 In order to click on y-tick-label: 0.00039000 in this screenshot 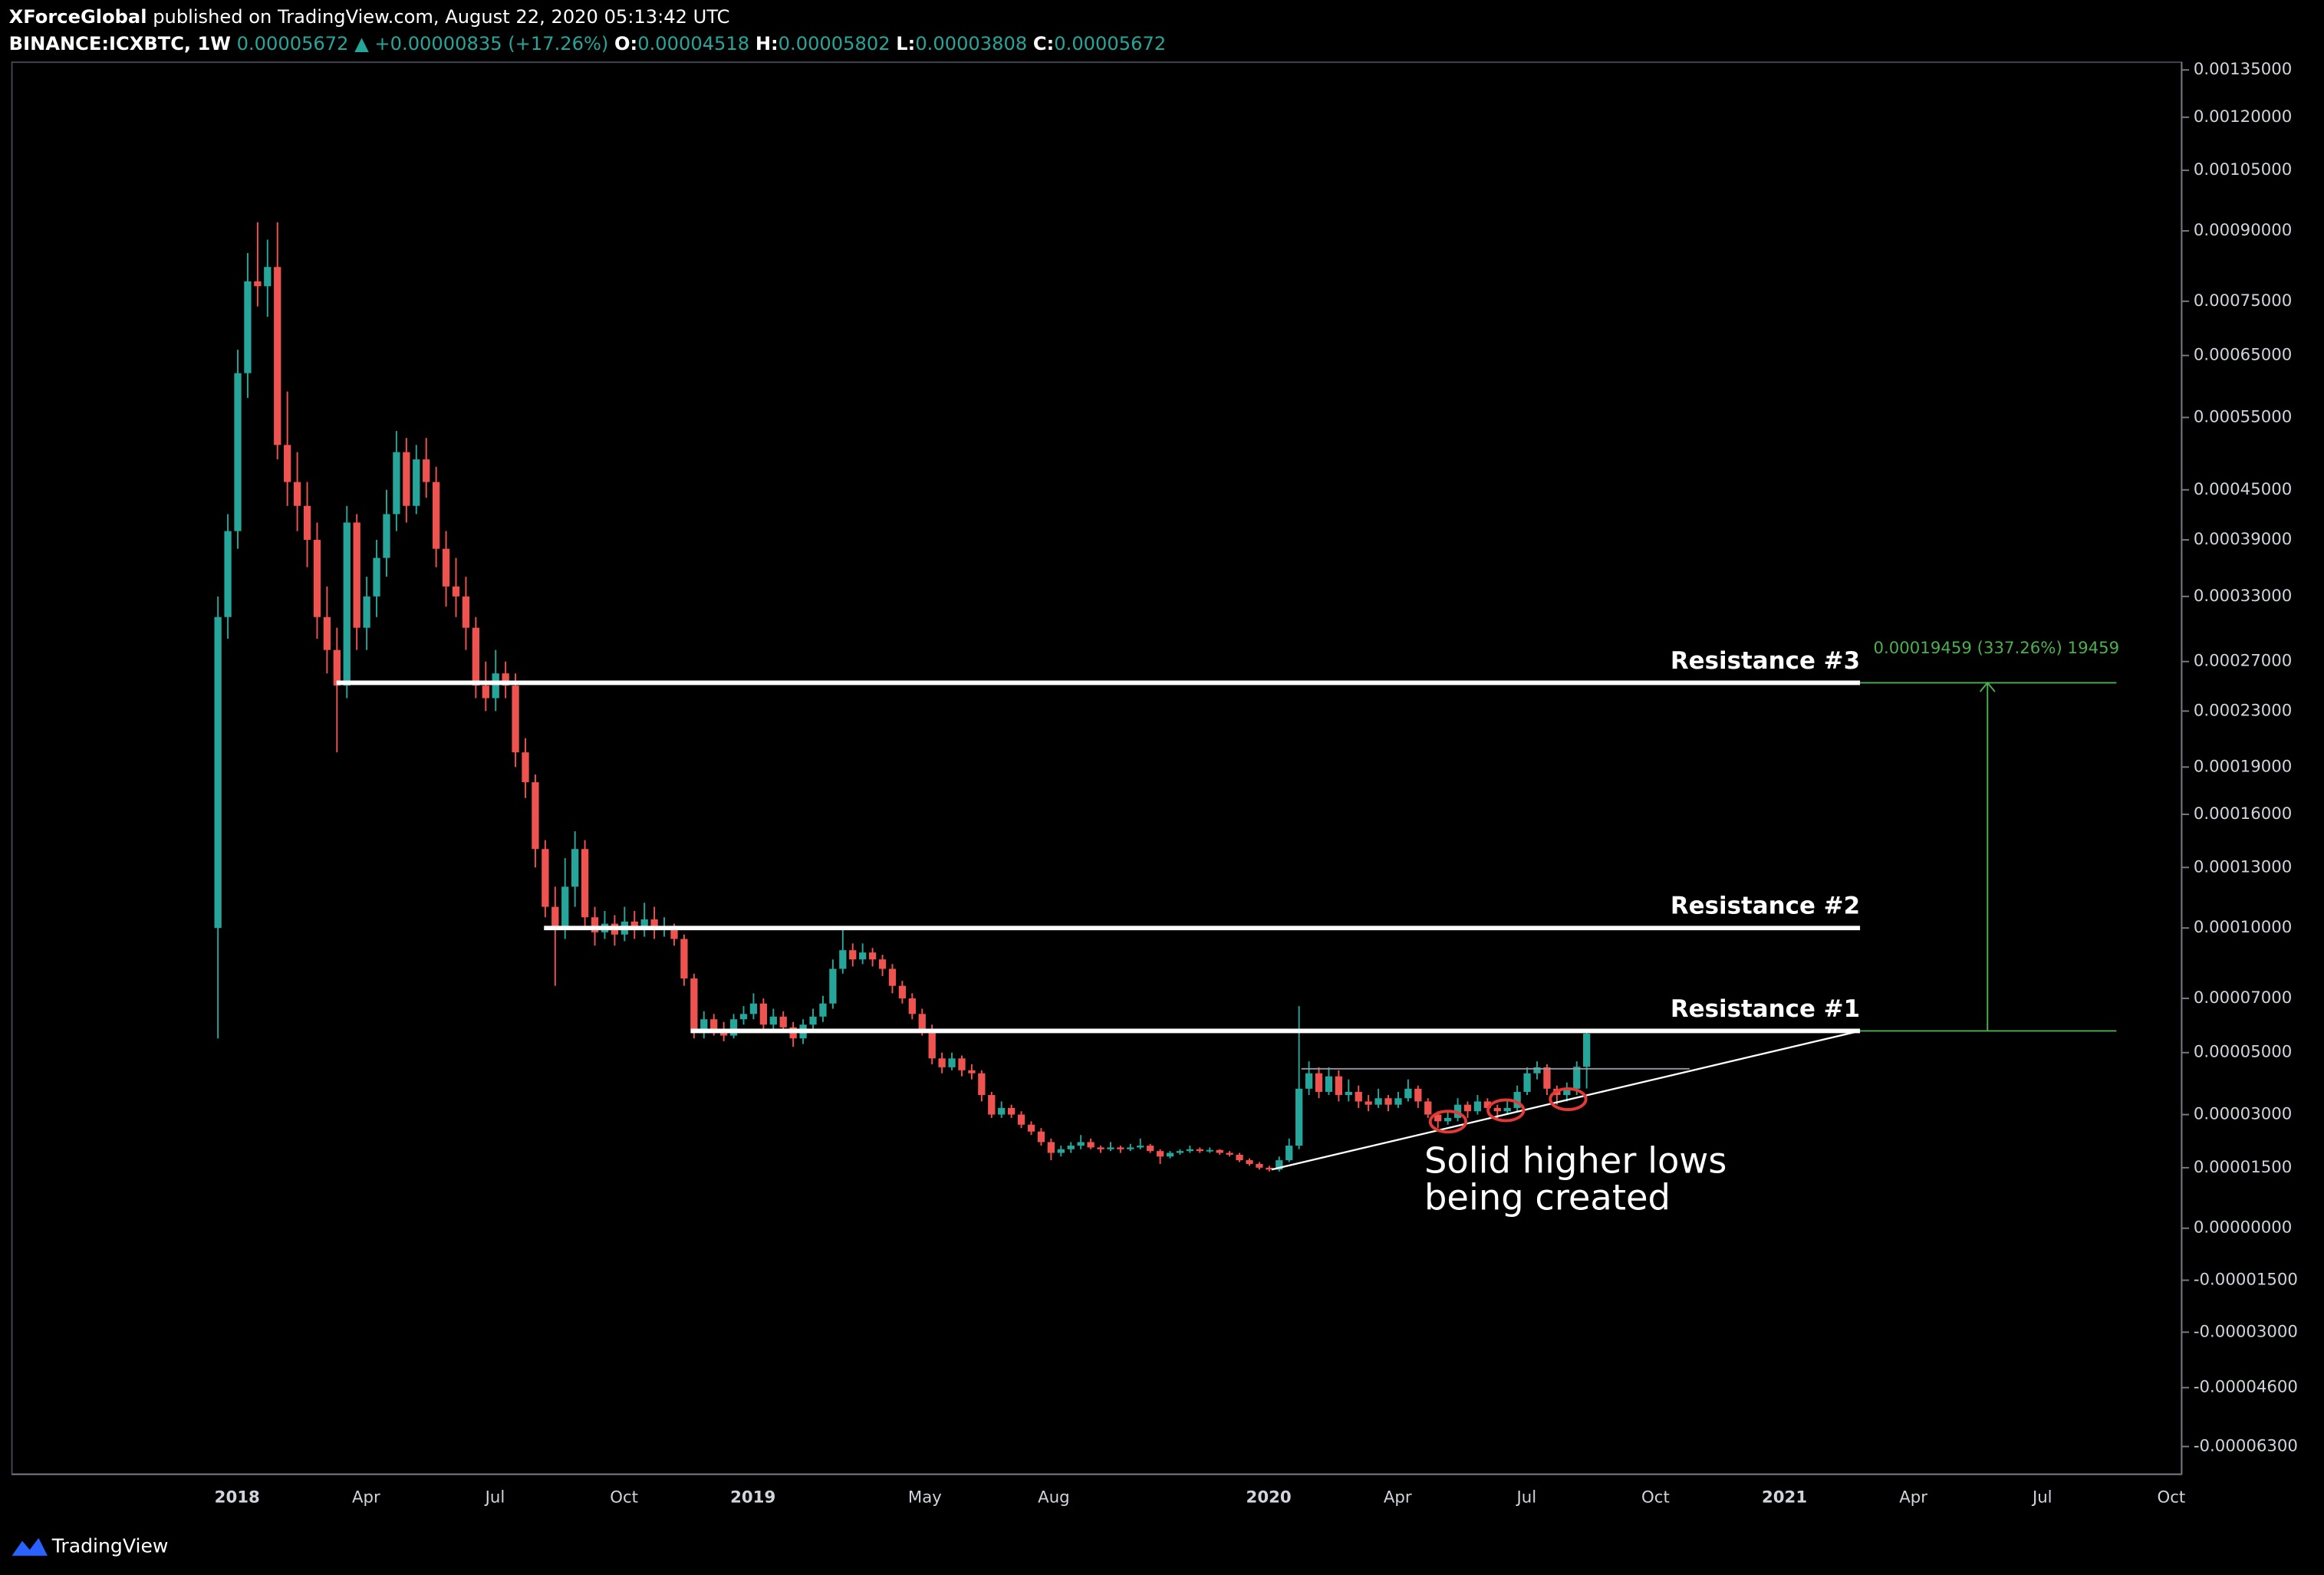, I will do `click(2243, 539)`.